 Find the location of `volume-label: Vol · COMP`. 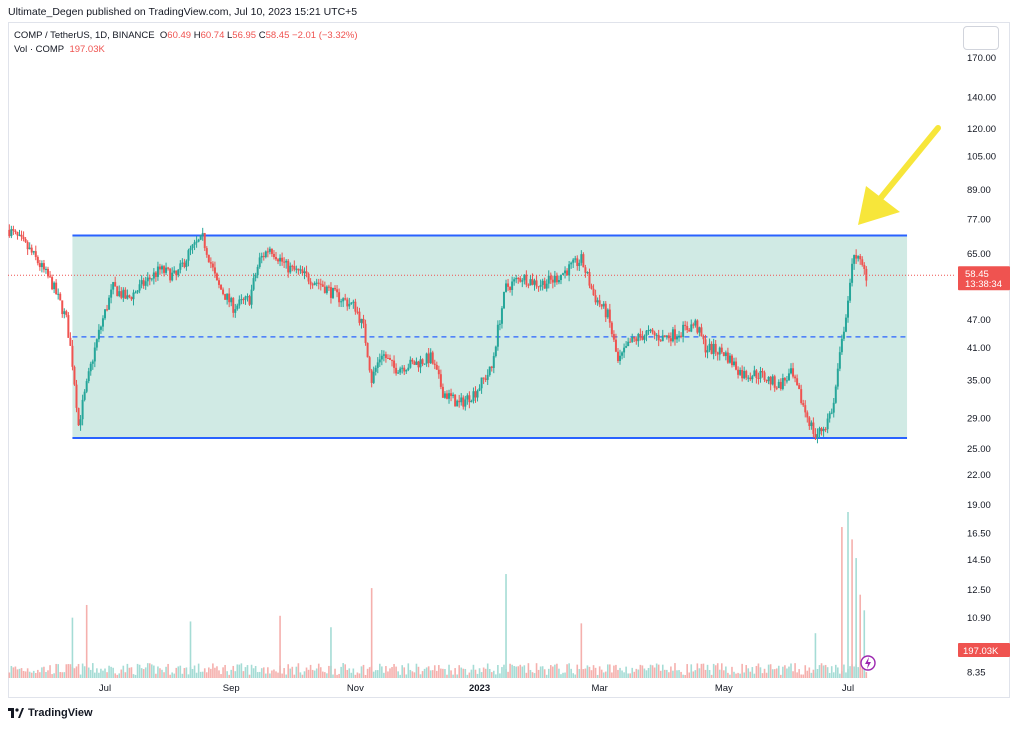

volume-label: Vol · COMP is located at coordinates (39, 49).